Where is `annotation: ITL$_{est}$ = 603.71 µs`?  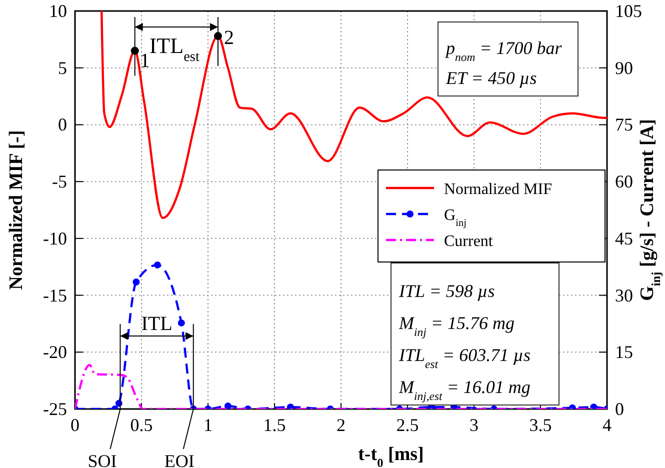 annotation: ITL$_{est}$ = 603.71 µs is located at coordinates (464, 357).